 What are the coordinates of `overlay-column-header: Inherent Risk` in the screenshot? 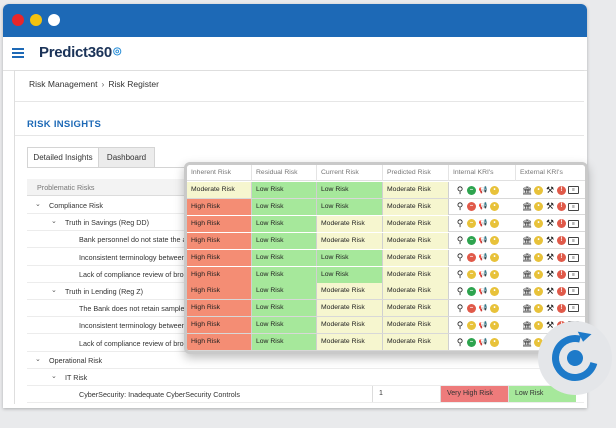 It's located at (219, 173).